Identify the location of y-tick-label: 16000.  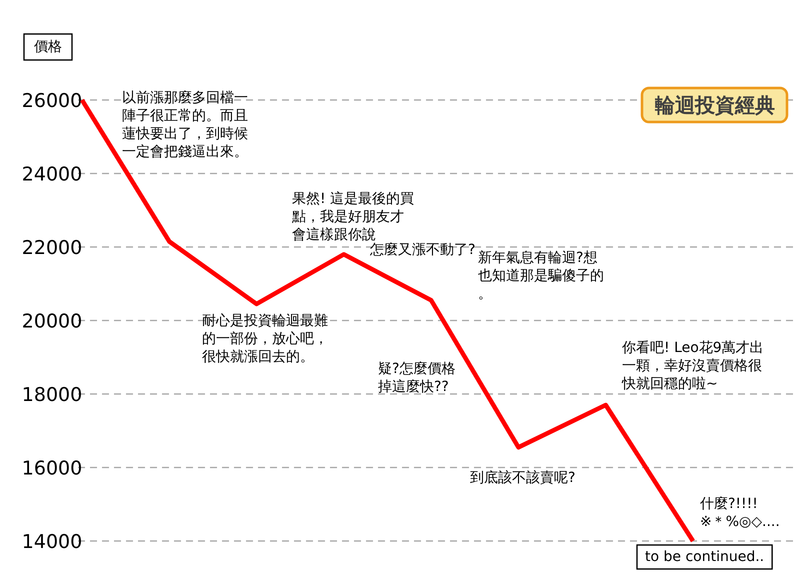
(52, 469).